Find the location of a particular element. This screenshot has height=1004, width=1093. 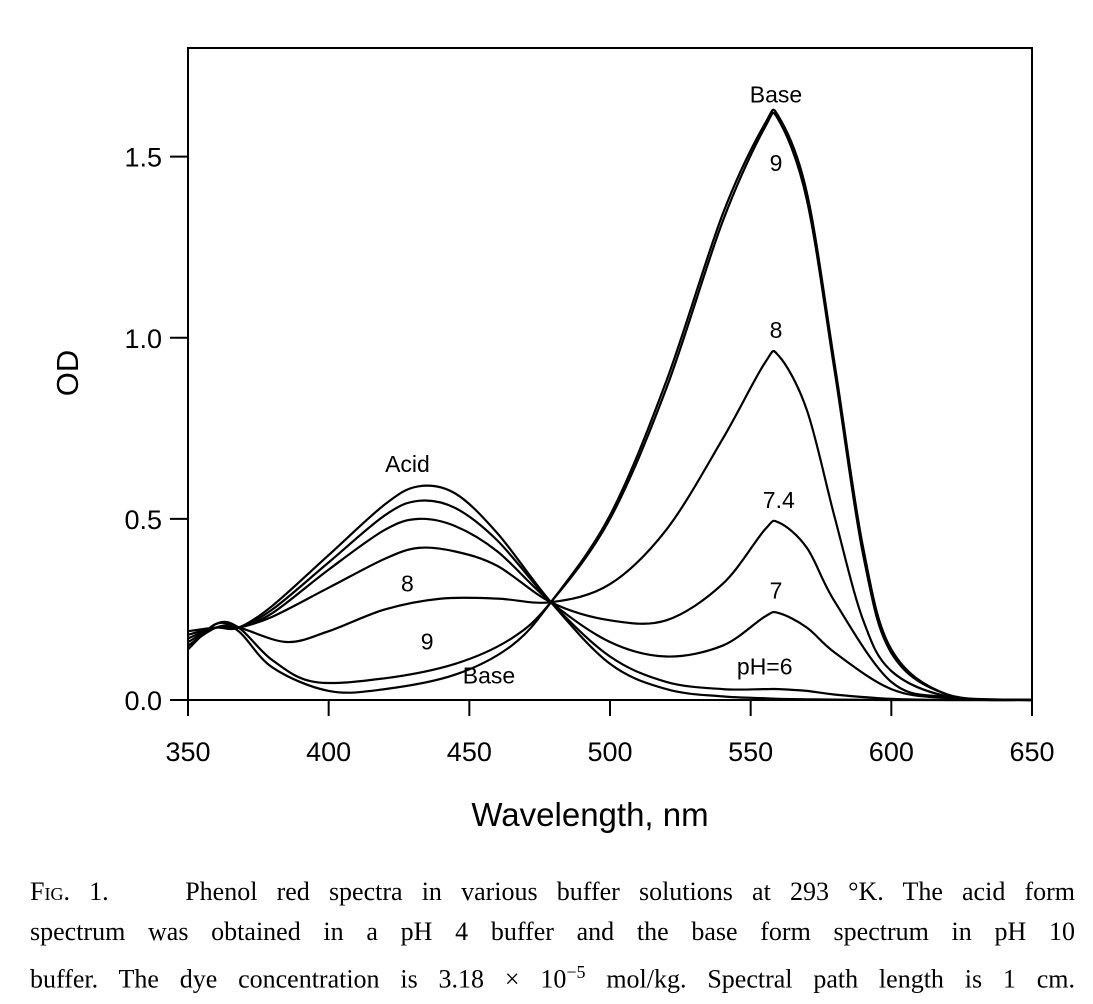

x-tick-label: 500 is located at coordinates (609, 752).